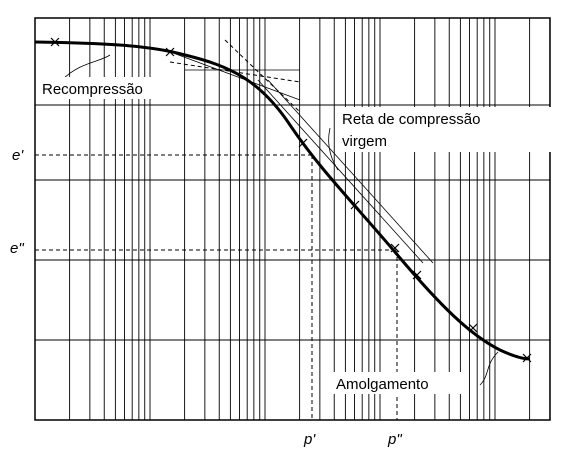 The height and width of the screenshot is (465, 572). Describe the element at coordinates (411, 119) in the screenshot. I see `virgin-line-label: Reta de compressão` at that location.